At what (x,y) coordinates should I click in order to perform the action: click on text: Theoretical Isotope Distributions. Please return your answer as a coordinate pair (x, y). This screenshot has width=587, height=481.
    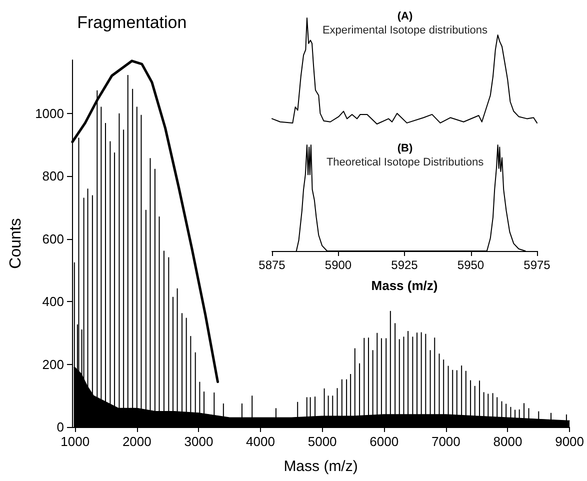
    Looking at the image, I should click on (405, 162).